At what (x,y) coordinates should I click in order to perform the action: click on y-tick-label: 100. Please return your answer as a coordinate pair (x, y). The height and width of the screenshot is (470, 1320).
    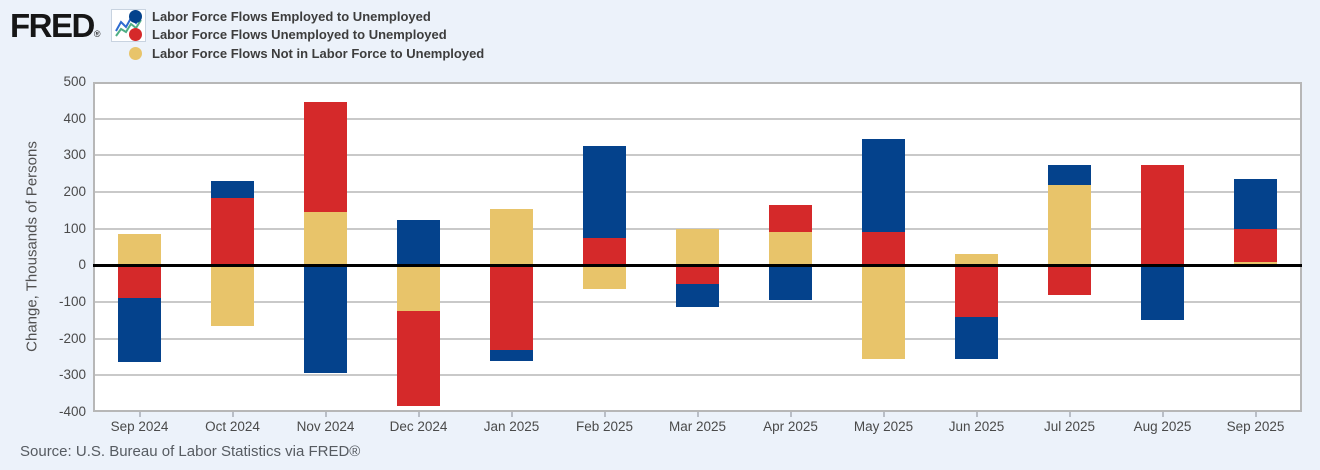
    Looking at the image, I should click on (74, 228).